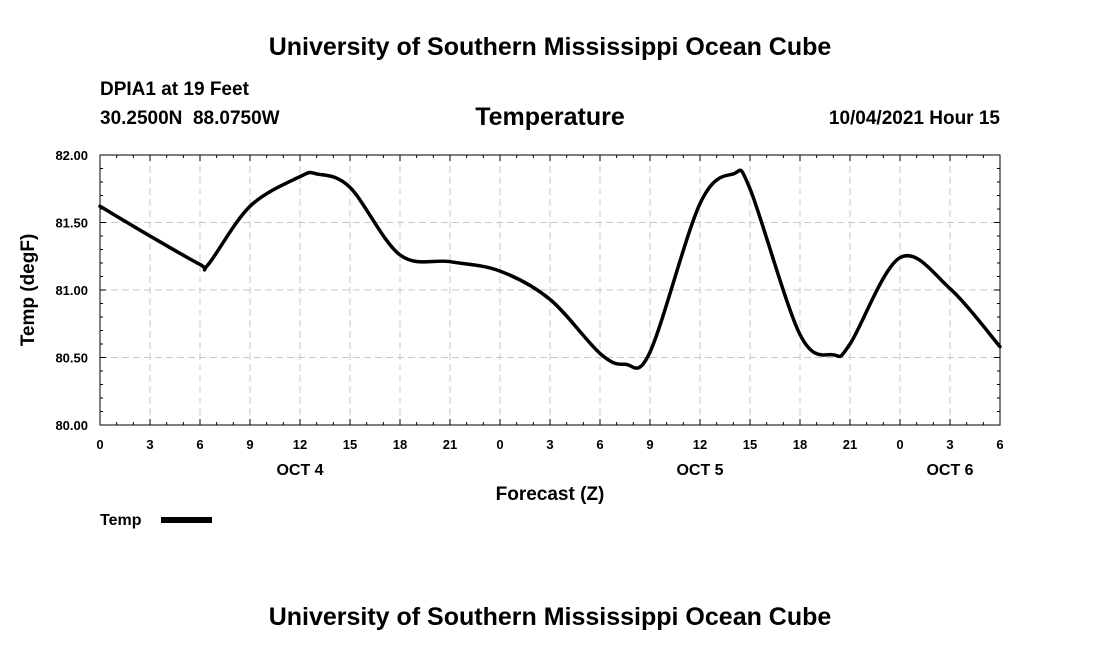 Image resolution: width=1100 pixels, height=650 pixels. What do you see at coordinates (550, 494) in the screenshot?
I see `x-axis-label: Forecast (Z)` at bounding box center [550, 494].